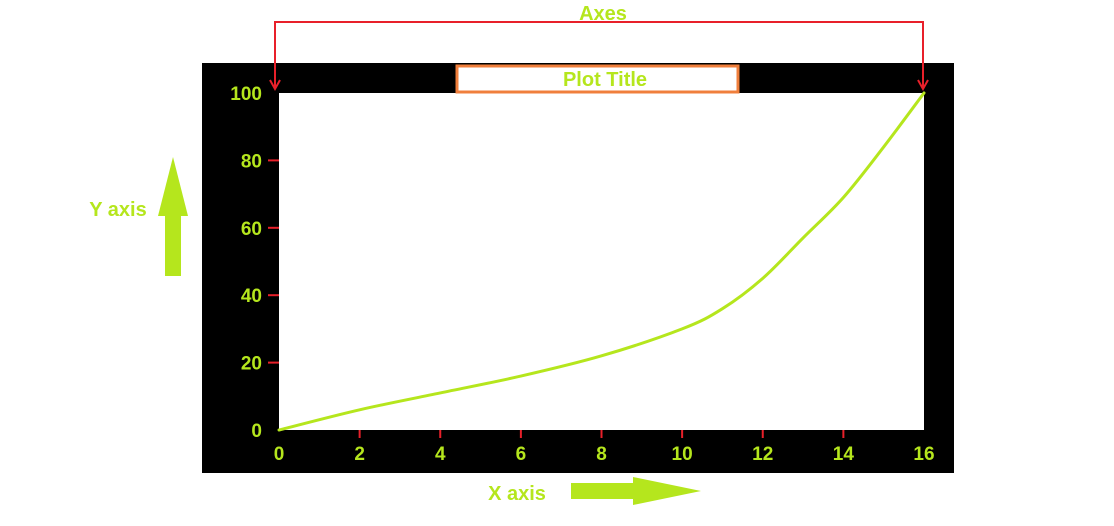  Describe the element at coordinates (923, 454) in the screenshot. I see `x-tick-label: 16` at that location.